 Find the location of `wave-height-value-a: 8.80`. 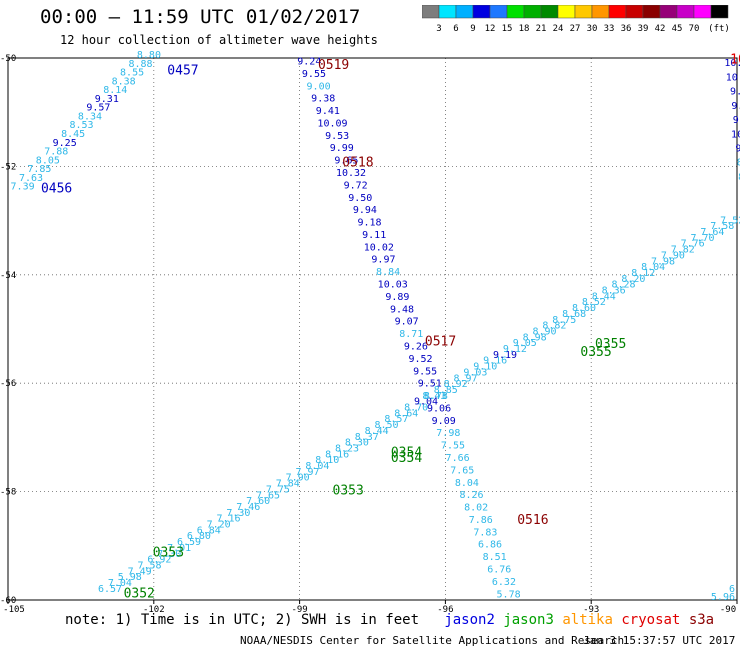

wave-height-value-a: 8.80 is located at coordinates (149, 55).